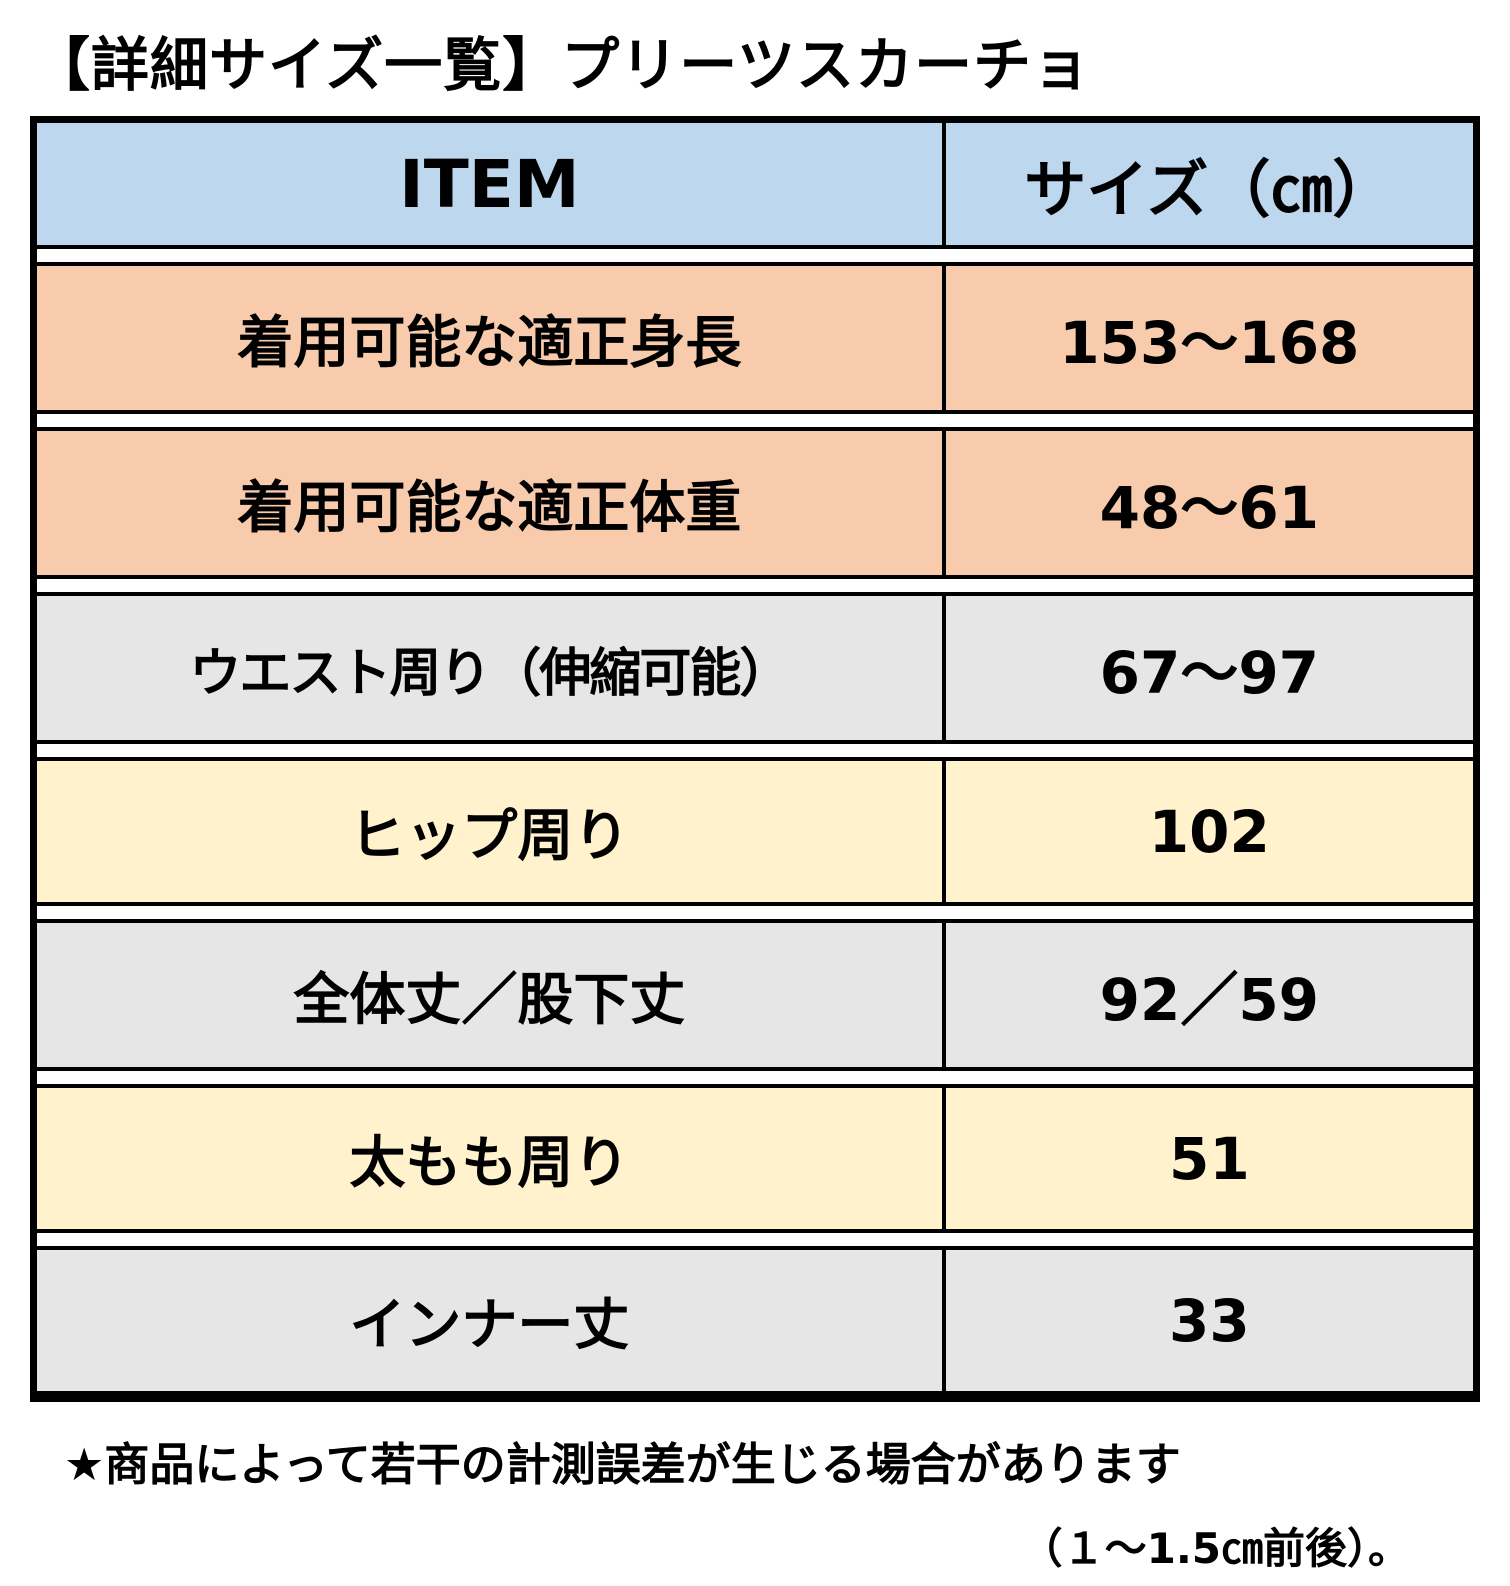  I want to click on row-size-value: 153～168, so click(1207, 338).